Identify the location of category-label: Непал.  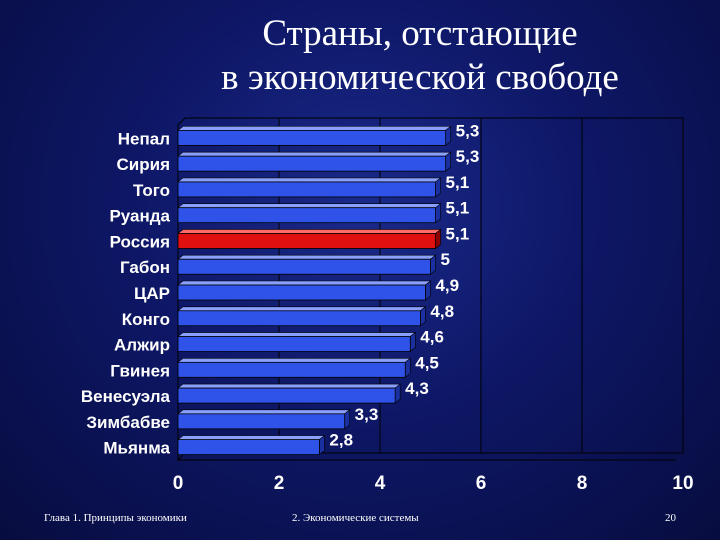
(144, 138).